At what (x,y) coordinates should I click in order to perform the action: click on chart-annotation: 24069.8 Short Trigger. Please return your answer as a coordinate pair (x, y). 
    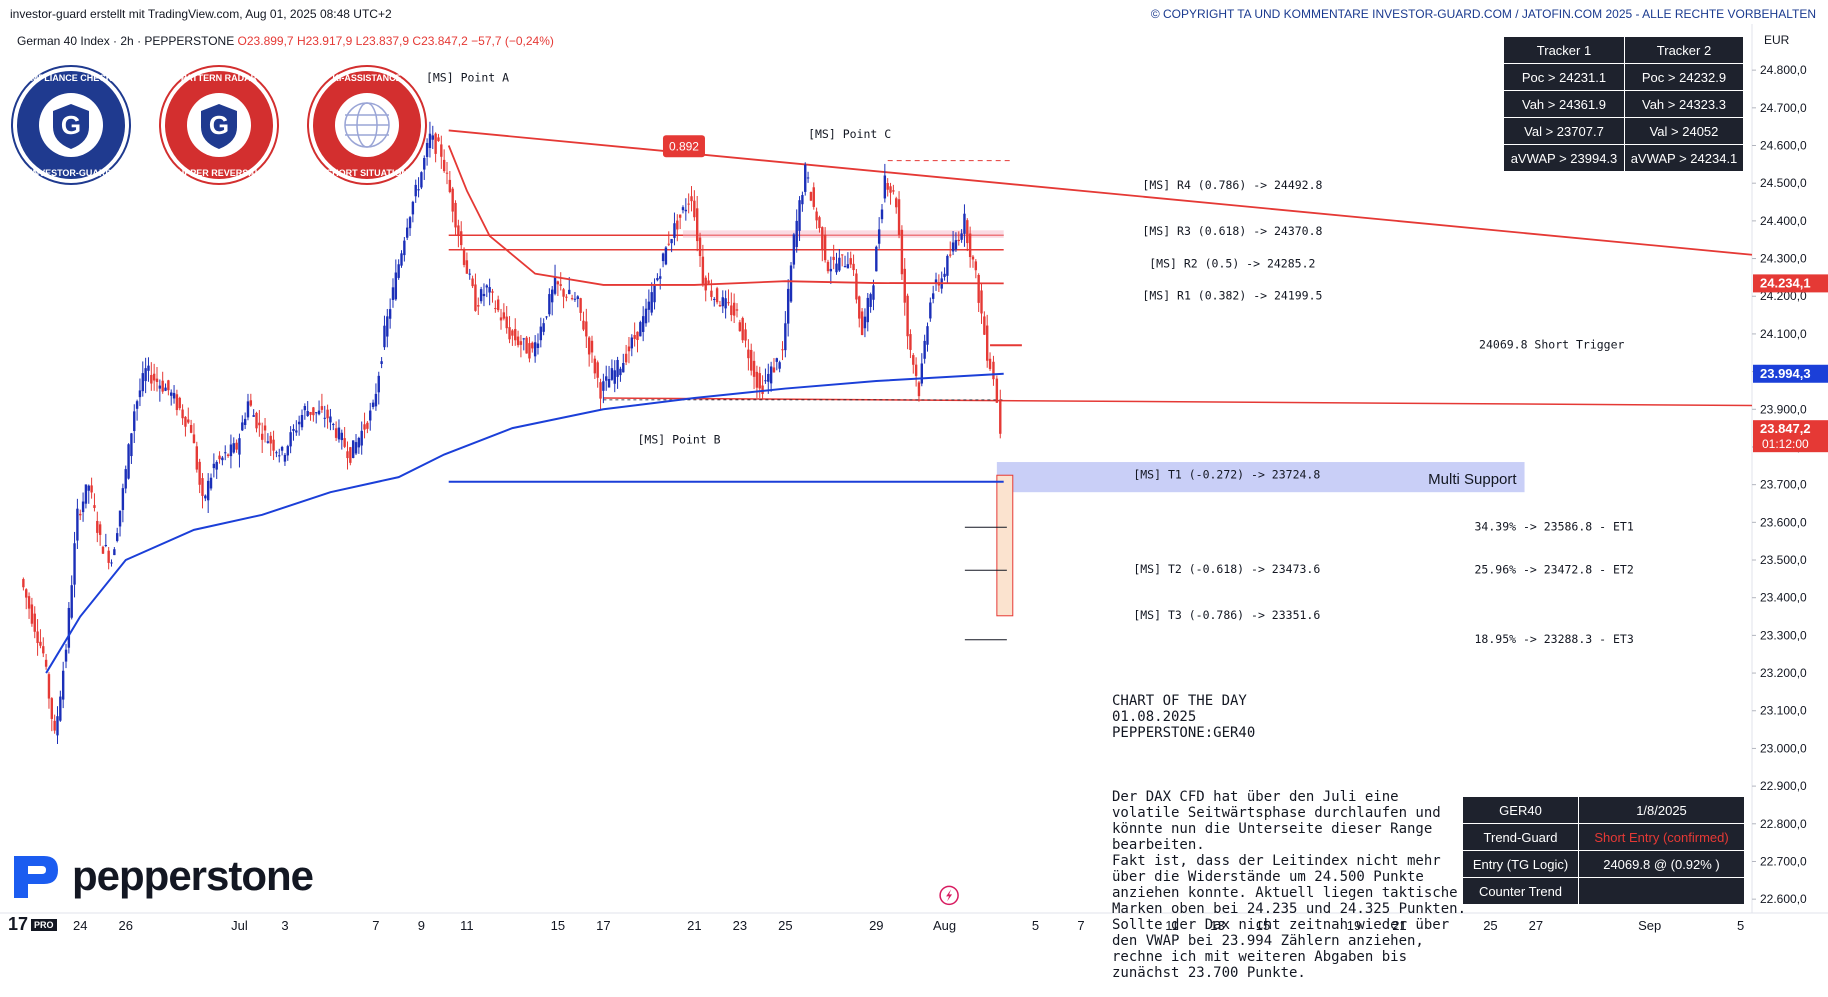
    Looking at the image, I should click on (1551, 344).